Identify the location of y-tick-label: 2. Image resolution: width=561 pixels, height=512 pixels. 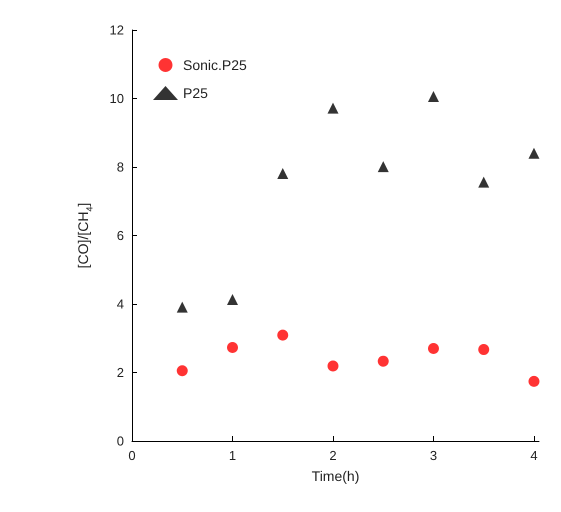
(120, 372).